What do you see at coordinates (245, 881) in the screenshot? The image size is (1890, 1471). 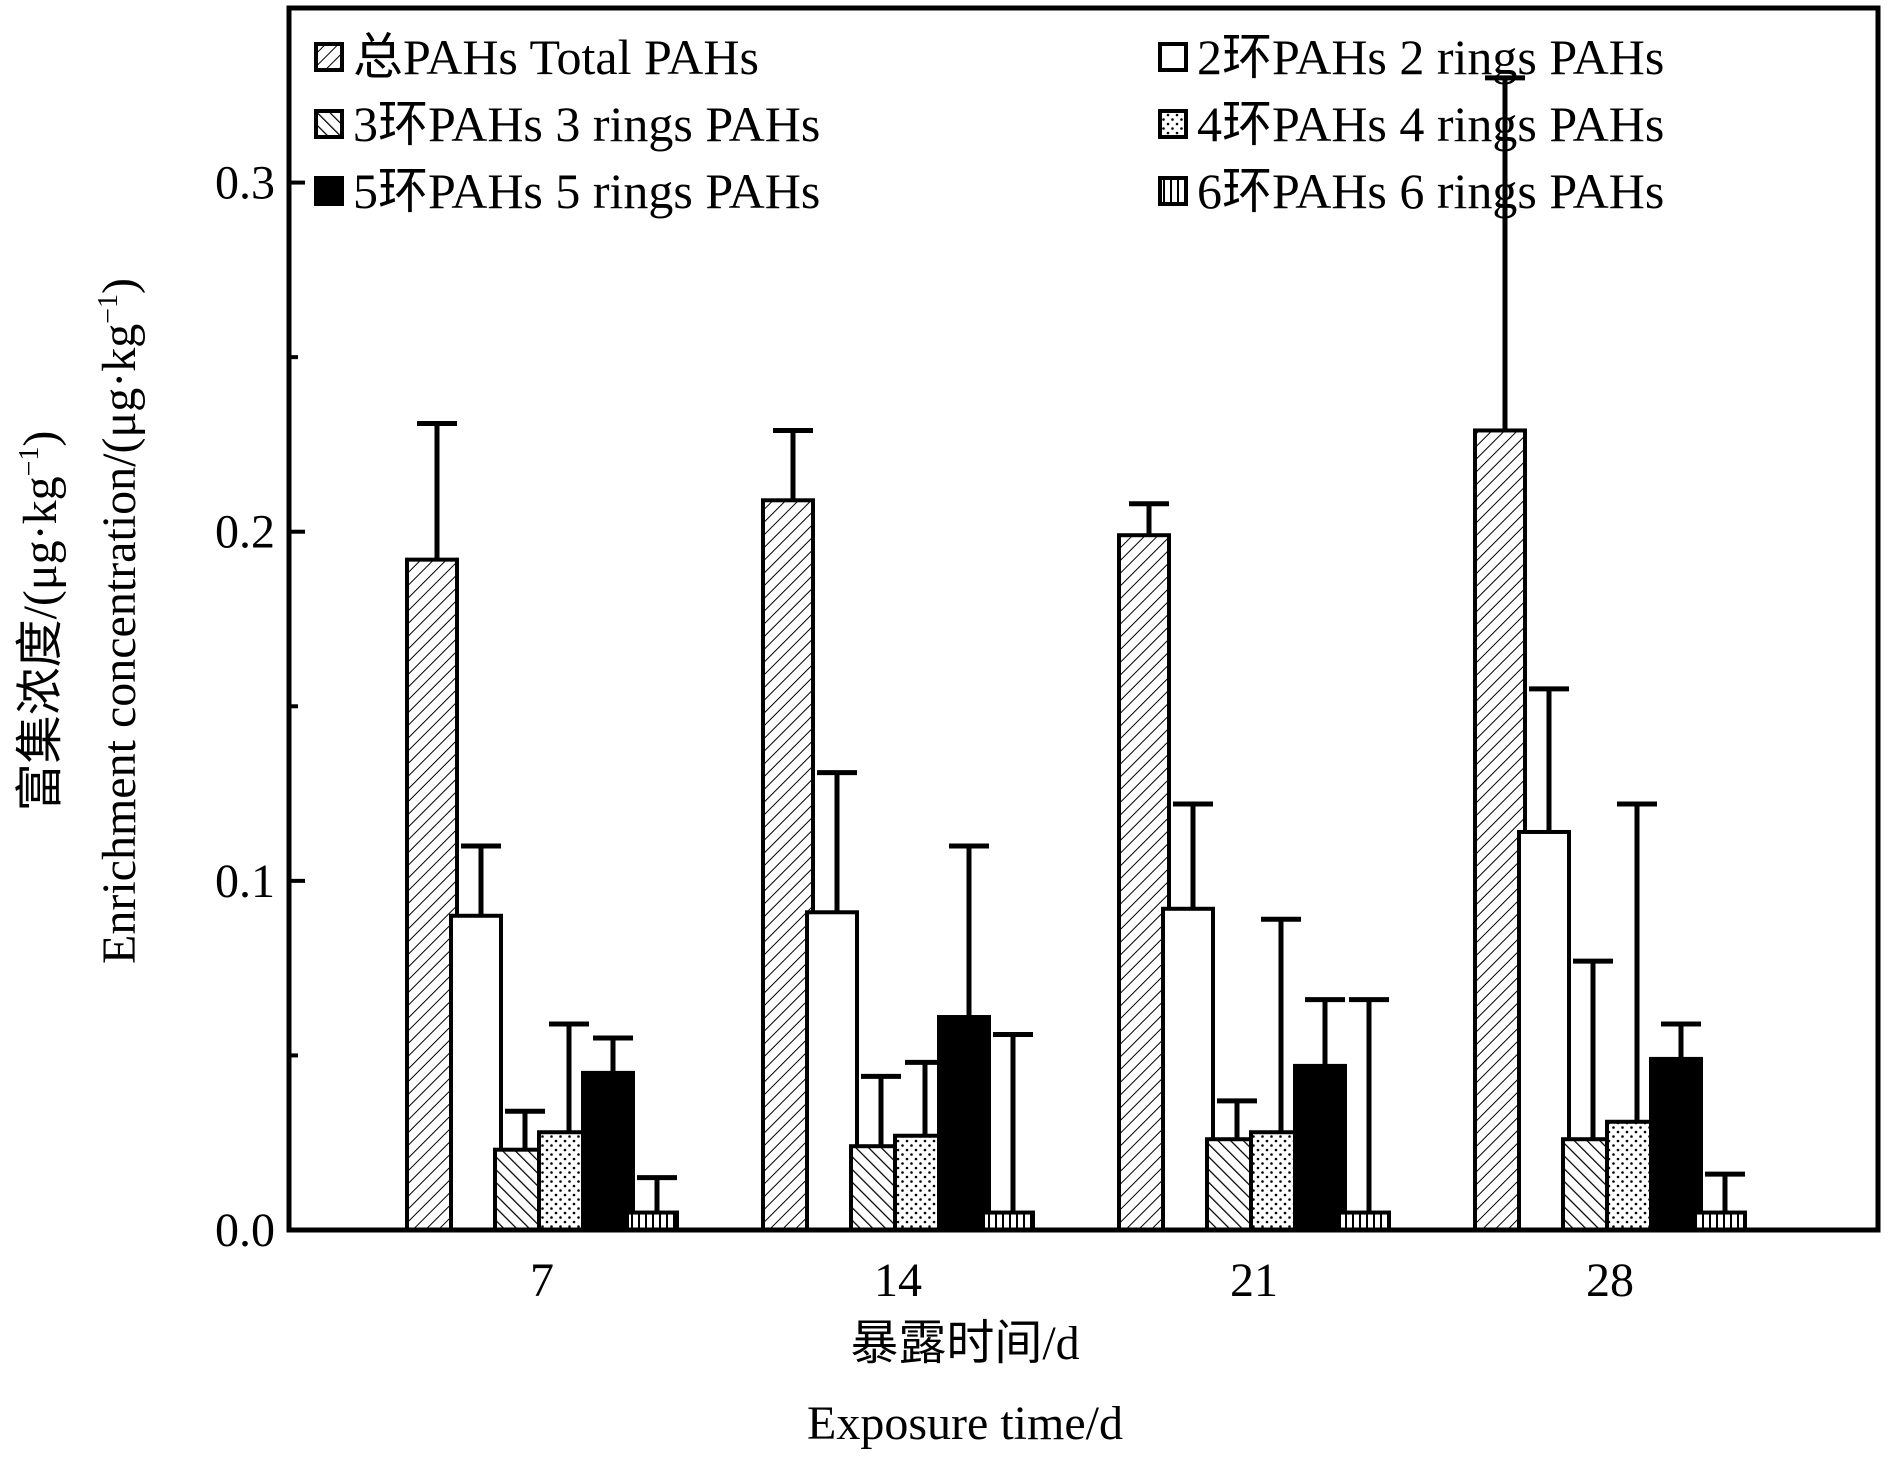 I see `y-tick-label: 0.1` at bounding box center [245, 881].